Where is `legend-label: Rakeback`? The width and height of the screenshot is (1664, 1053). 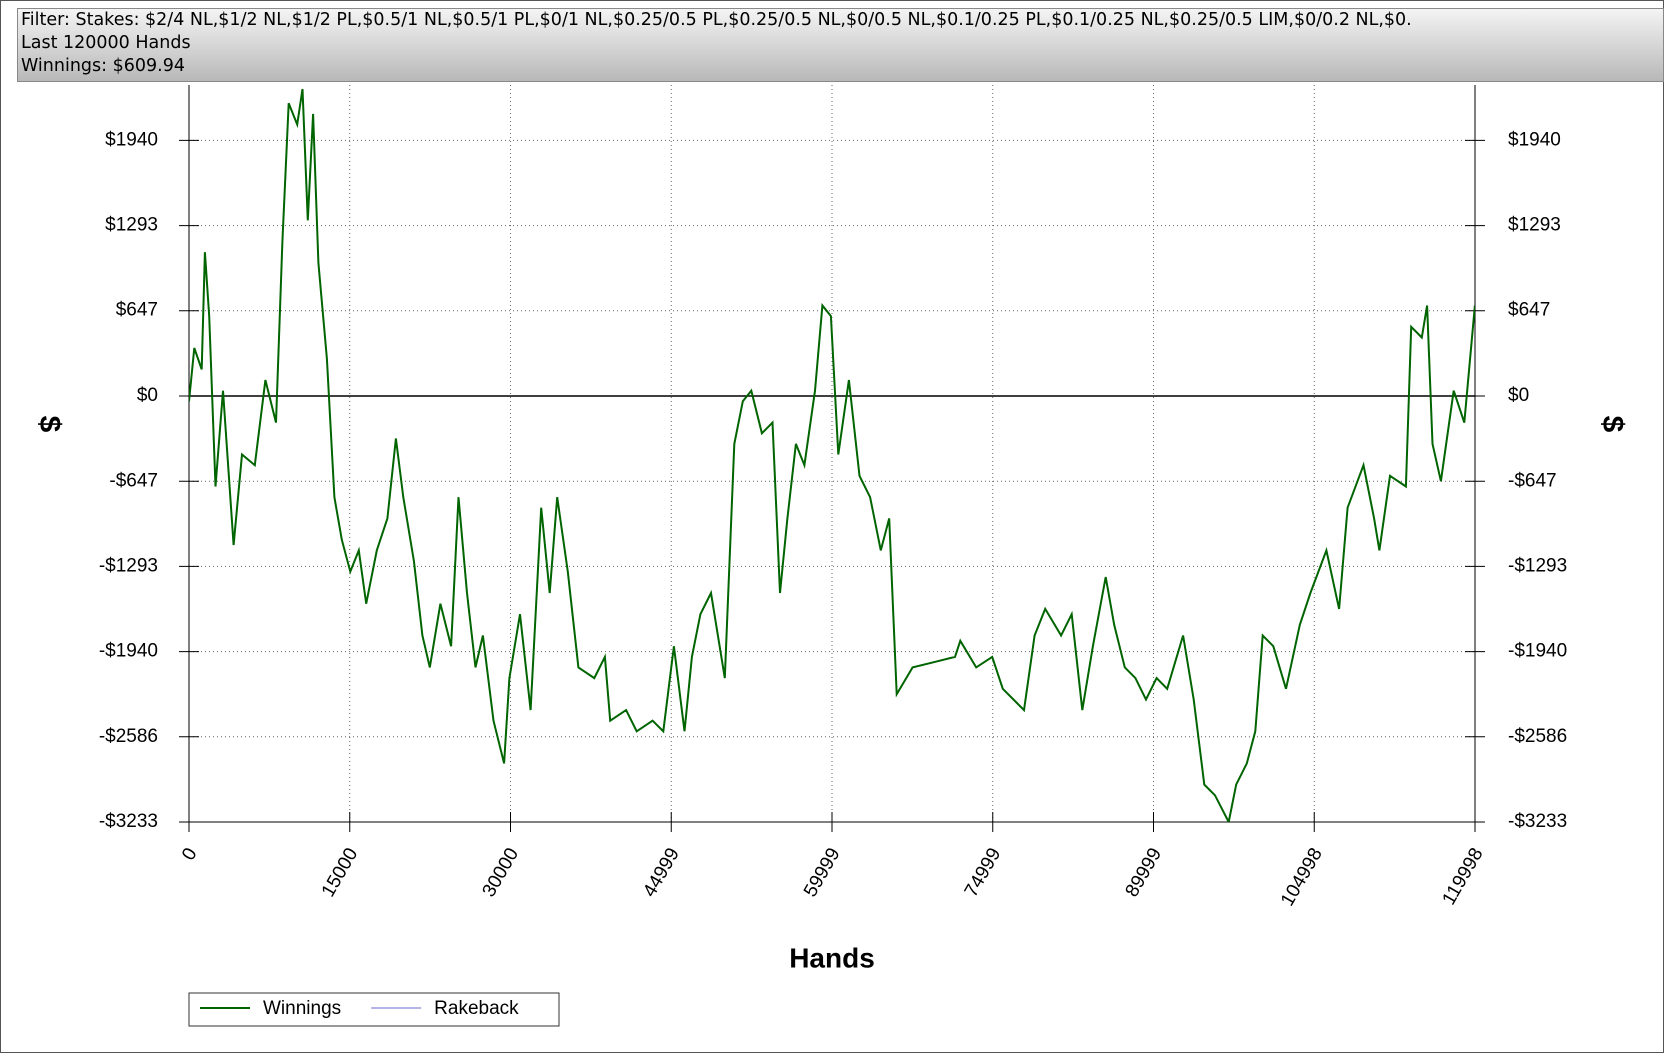 legend-label: Rakeback is located at coordinates (476, 1008).